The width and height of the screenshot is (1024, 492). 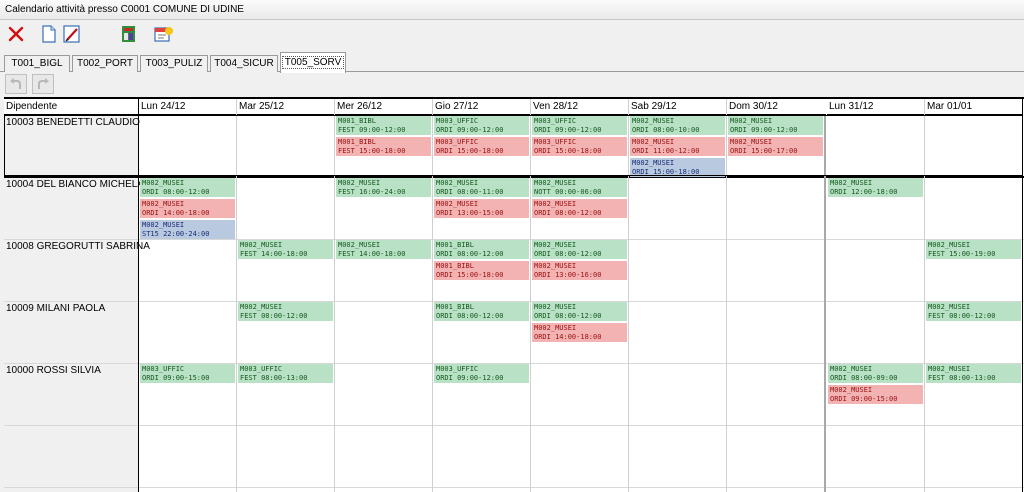 What do you see at coordinates (514, 425) in the screenshot?
I see `row-divider` at bounding box center [514, 425].